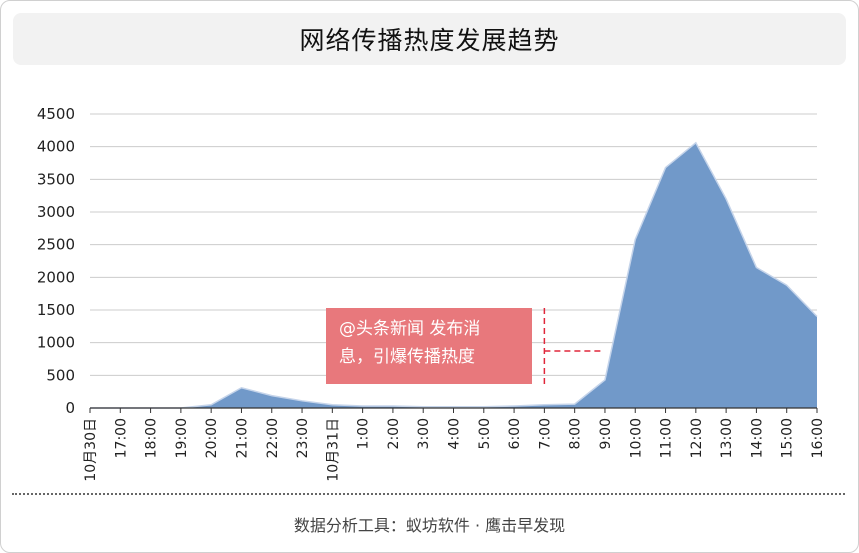  I want to click on y-tick-label: 0, so click(70, 408).